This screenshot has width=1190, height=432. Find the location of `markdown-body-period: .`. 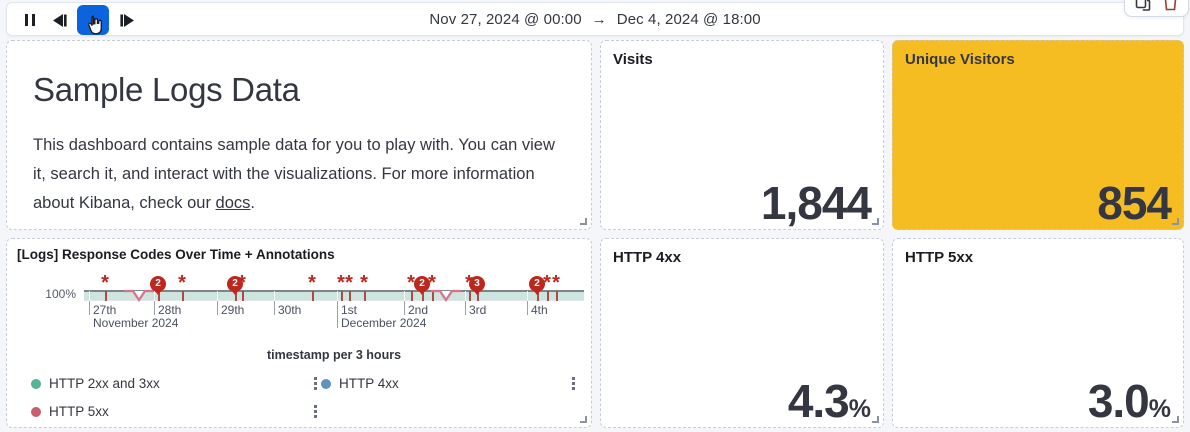

markdown-body-period: . is located at coordinates (252, 203).